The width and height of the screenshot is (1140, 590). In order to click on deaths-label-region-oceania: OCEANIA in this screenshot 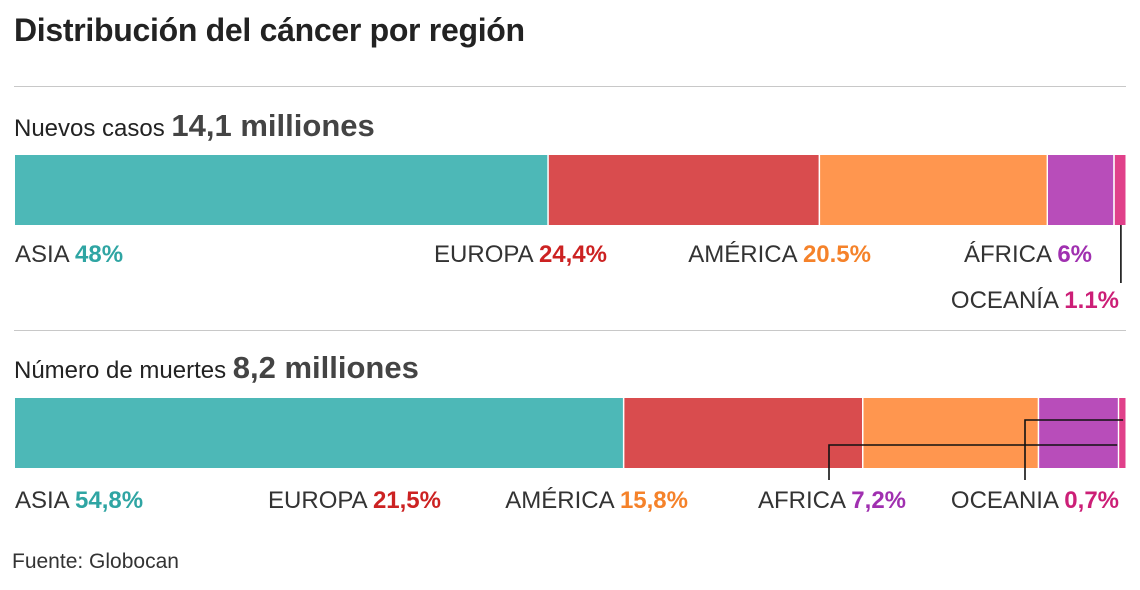, I will do `click(1007, 500)`.